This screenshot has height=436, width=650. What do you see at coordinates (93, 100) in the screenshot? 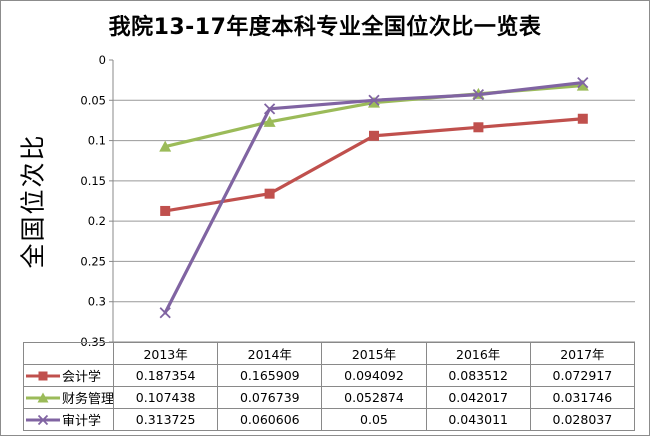
I see `y-tick-label: 0.05` at bounding box center [93, 100].